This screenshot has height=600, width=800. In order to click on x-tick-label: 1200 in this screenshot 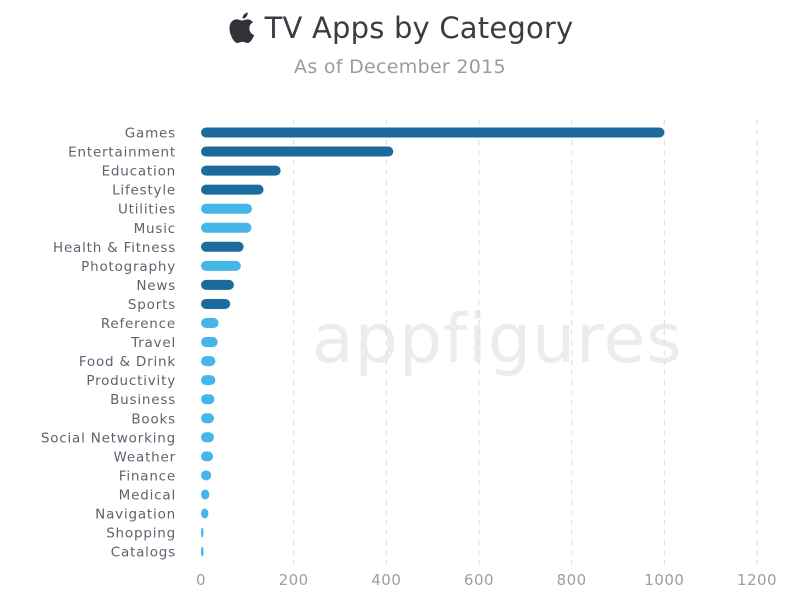, I will do `click(757, 580)`.